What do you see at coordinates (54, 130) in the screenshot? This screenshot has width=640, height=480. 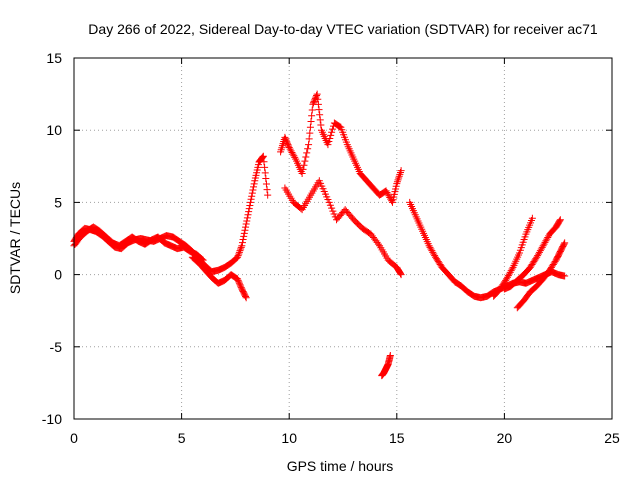 I see `y-tick-label: 10` at bounding box center [54, 130].